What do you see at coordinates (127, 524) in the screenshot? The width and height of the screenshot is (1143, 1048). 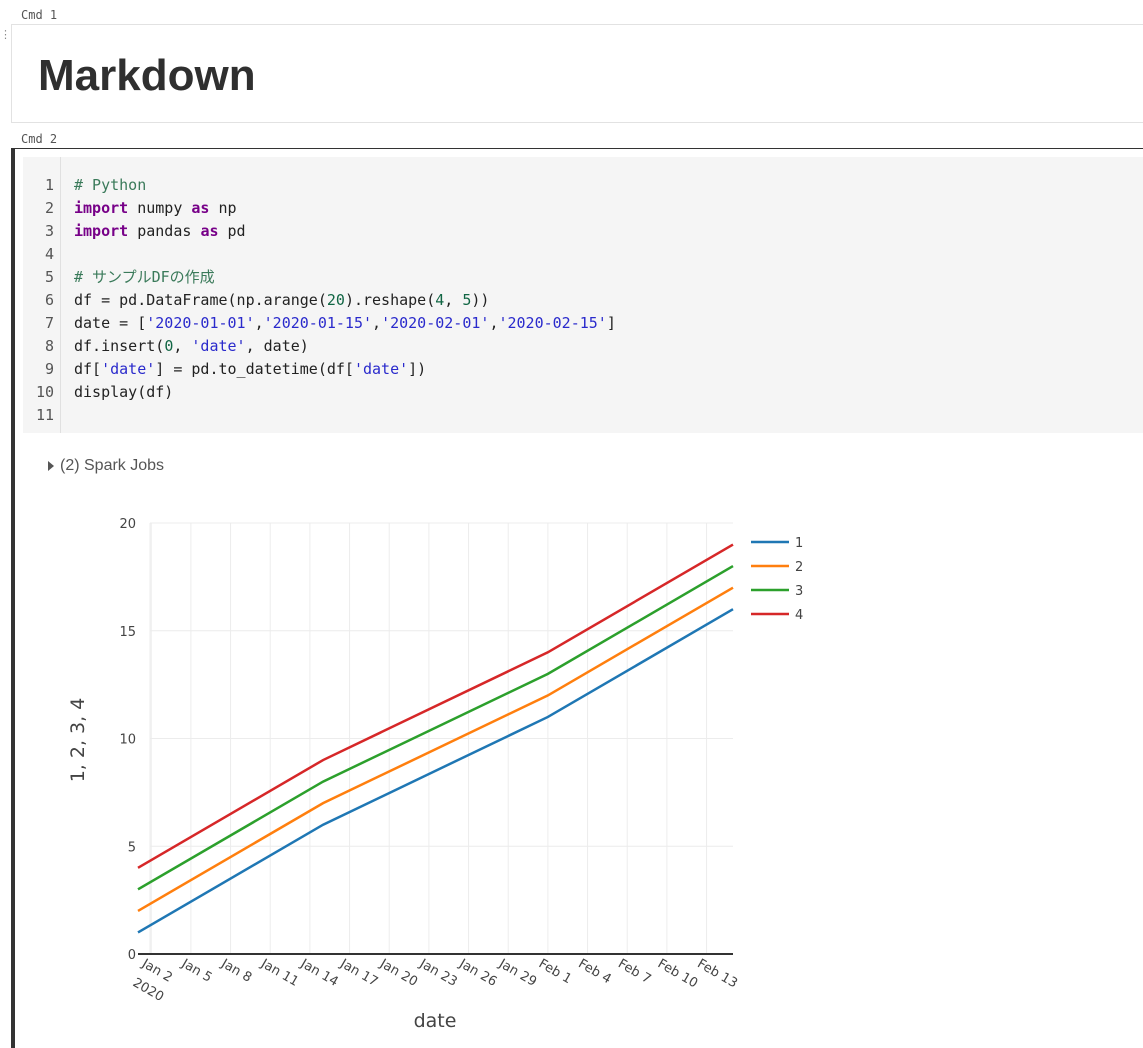 I see `y-tick-label: 20` at bounding box center [127, 524].